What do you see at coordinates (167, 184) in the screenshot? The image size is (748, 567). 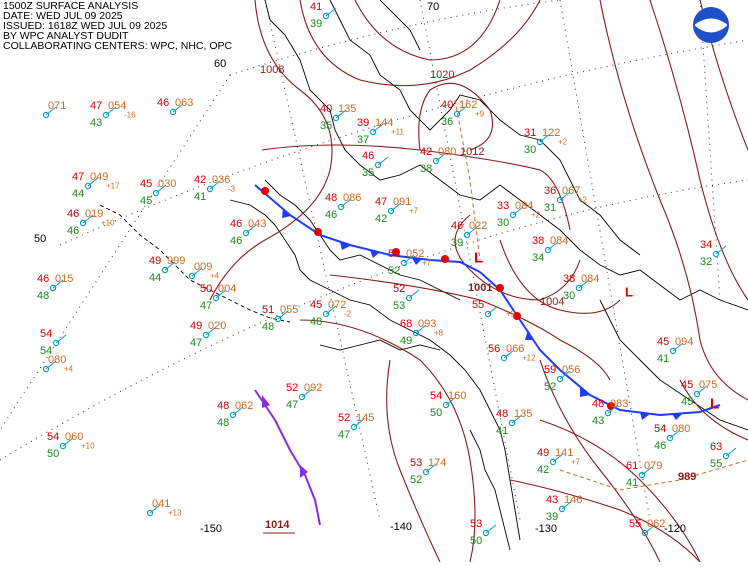 I see `pressure: 030` at bounding box center [167, 184].